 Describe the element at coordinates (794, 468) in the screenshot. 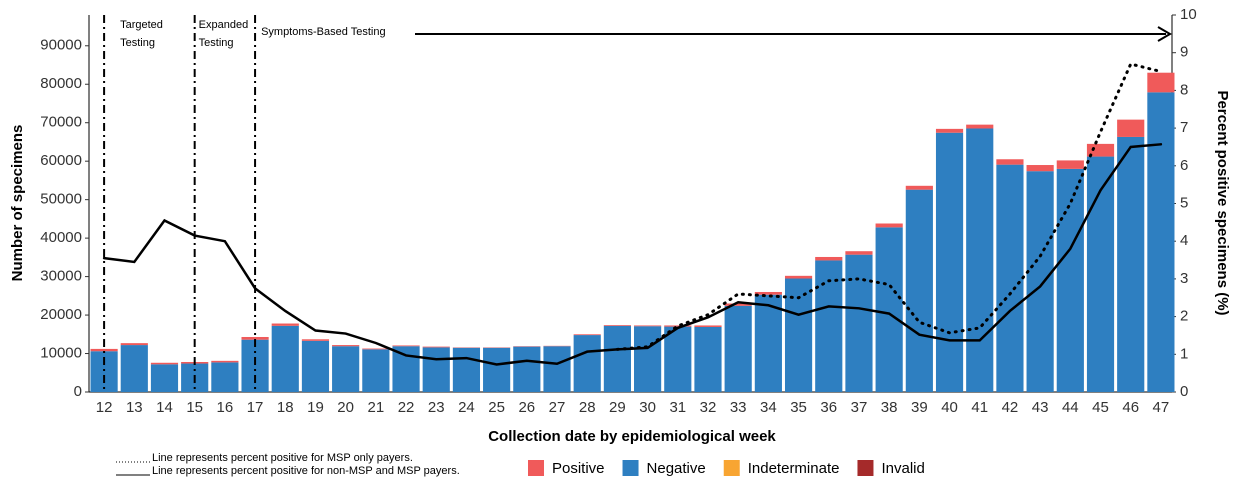

I see `legend-label: Indeterminate` at that location.